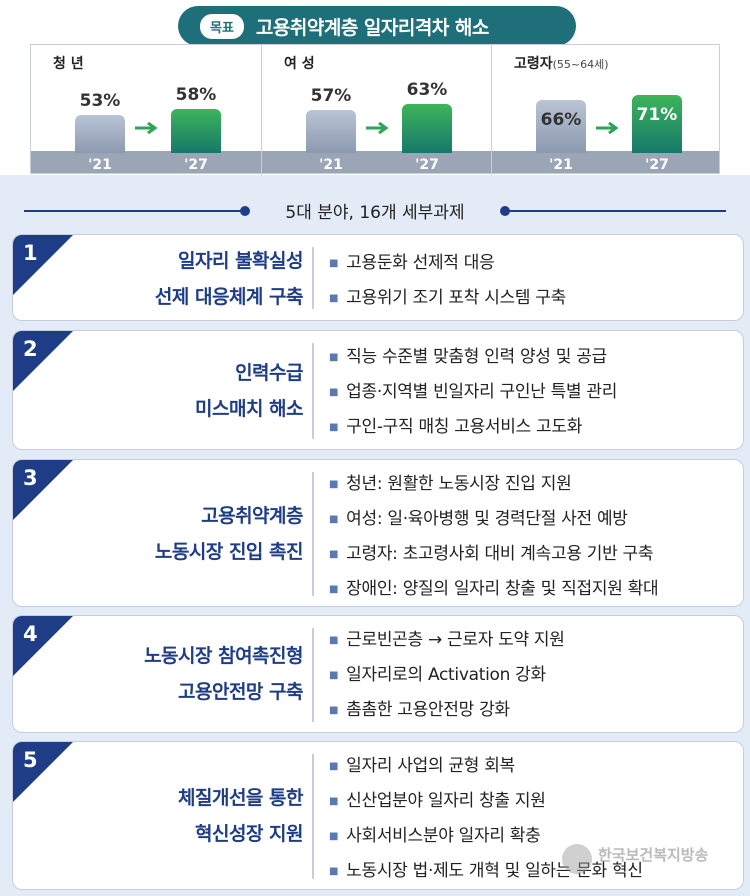 This screenshot has width=750, height=896. Describe the element at coordinates (493, 555) in the screenshot. I see `list-item: 고령자: 초고령사회 대비 계속고용 기반 구축` at that location.